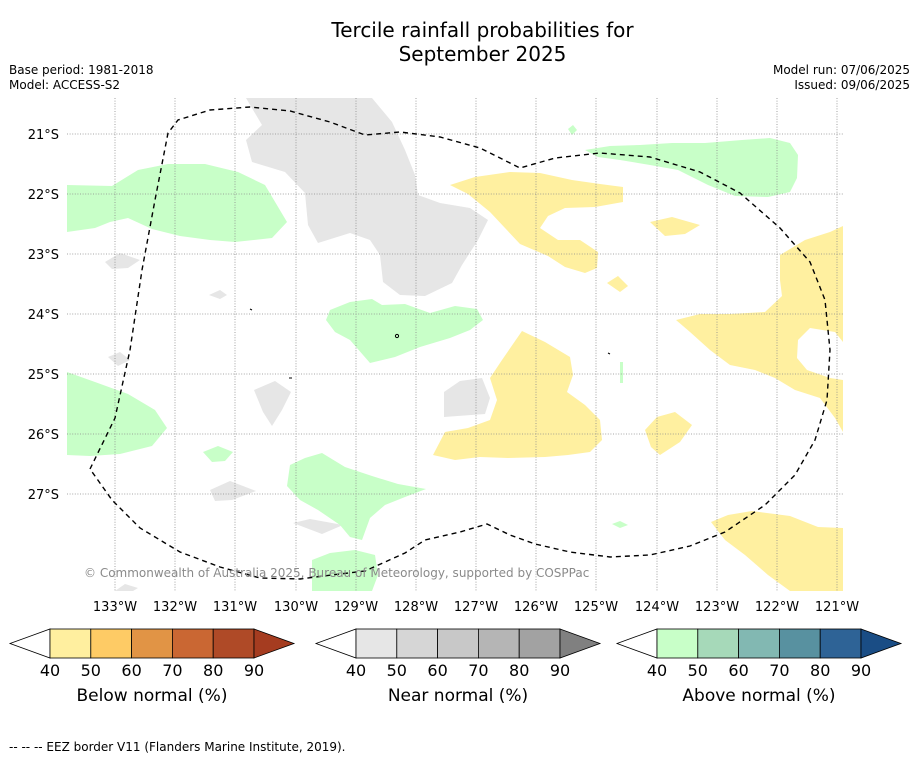 The height and width of the screenshot is (758, 919). I want to click on colorbar-near: 40 50 60 70 80 90, so click(458, 654).